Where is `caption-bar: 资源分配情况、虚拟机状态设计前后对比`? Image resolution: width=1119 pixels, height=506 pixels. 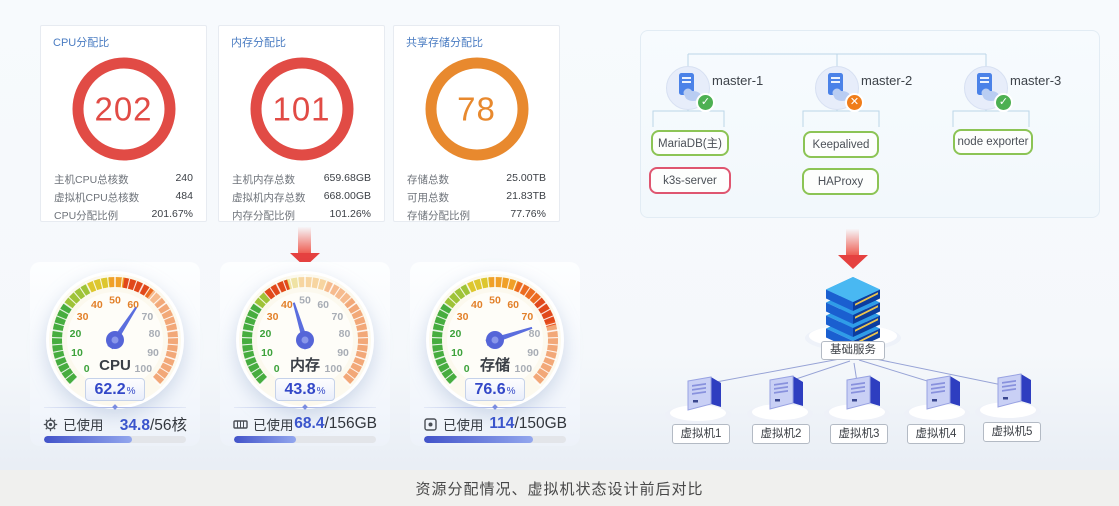
caption-bar: 资源分配情况、虚拟机状态设计前后对比 is located at coordinates (559, 488).